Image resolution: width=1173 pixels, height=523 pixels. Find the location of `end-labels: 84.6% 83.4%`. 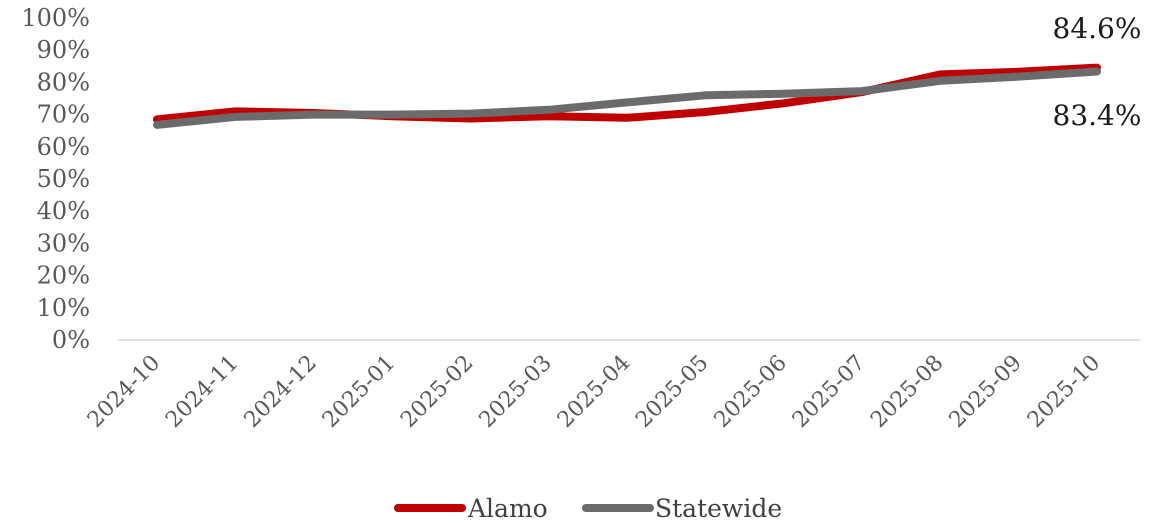

end-labels: 84.6% 83.4% is located at coordinates (1097, 72).